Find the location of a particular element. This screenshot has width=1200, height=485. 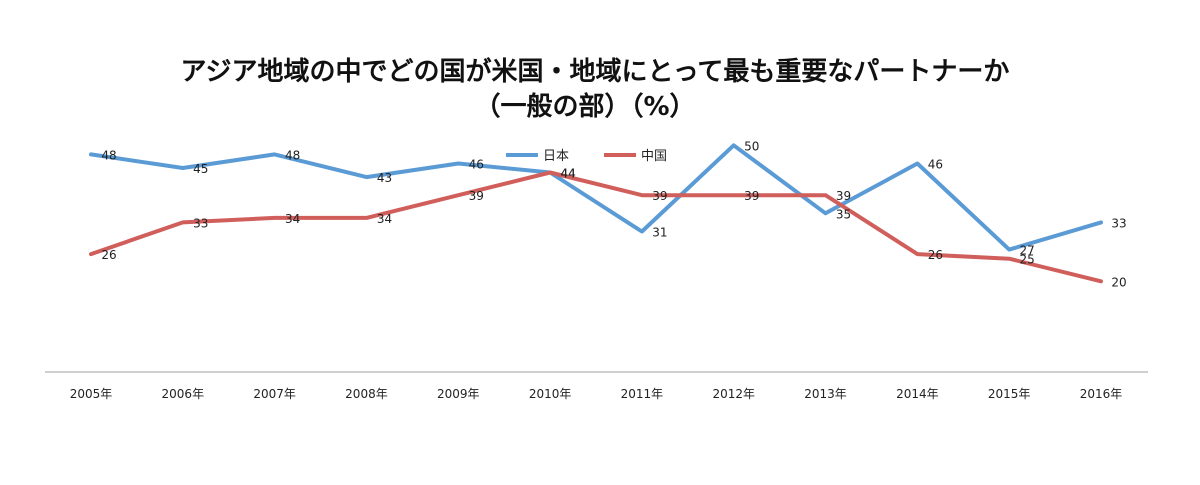

data-label-japan: 31 is located at coordinates (659, 232).